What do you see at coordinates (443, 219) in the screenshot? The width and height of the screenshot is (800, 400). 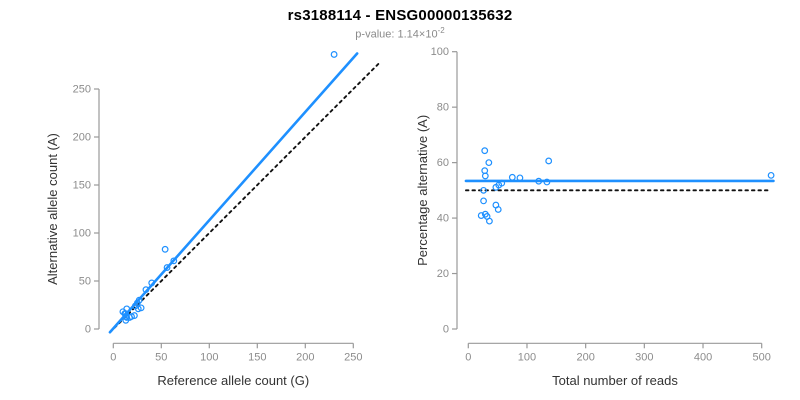 I see `y-tick-label: 40` at bounding box center [443, 219].